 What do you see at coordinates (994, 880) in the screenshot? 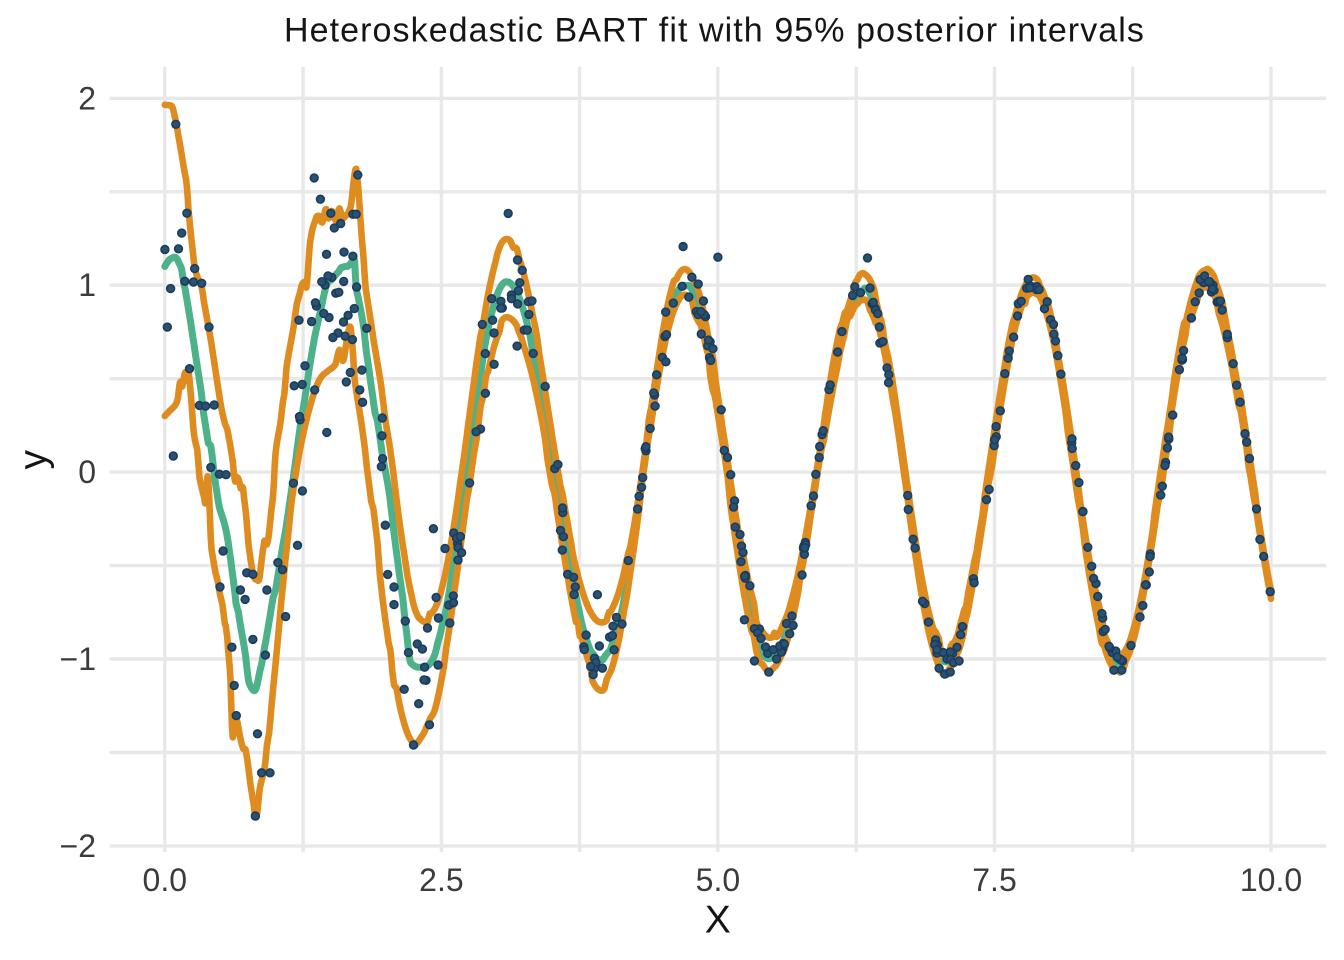
I see `svg-text: 7.5` at bounding box center [994, 880].